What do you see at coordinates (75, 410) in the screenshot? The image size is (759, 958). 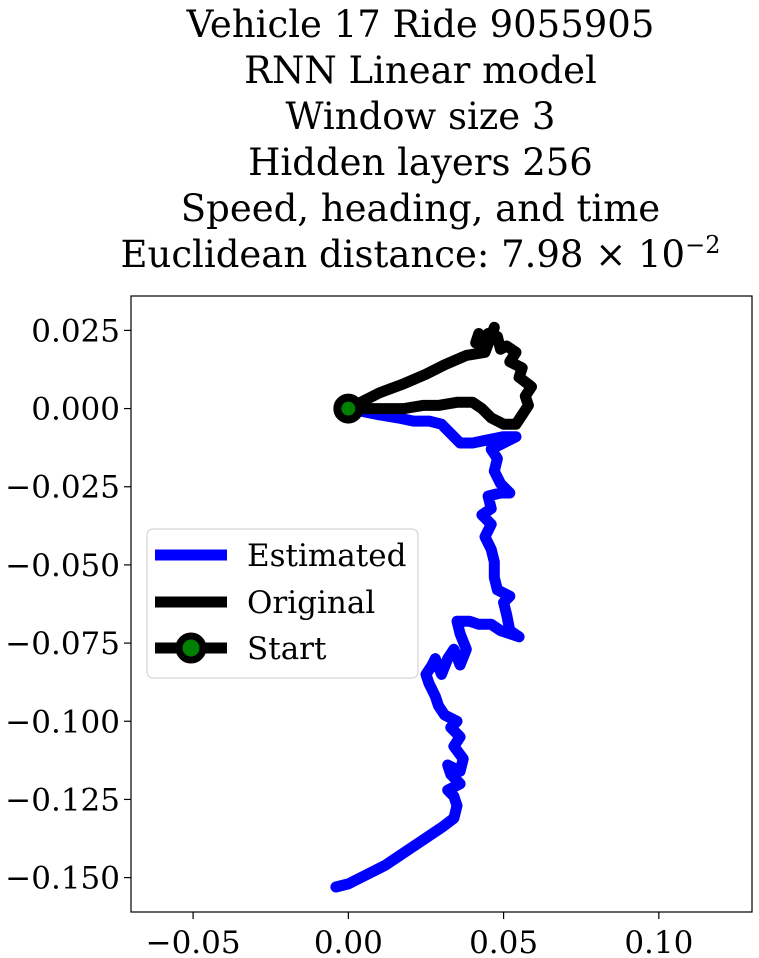 I see `y-tick-label: 0.000` at bounding box center [75, 410].